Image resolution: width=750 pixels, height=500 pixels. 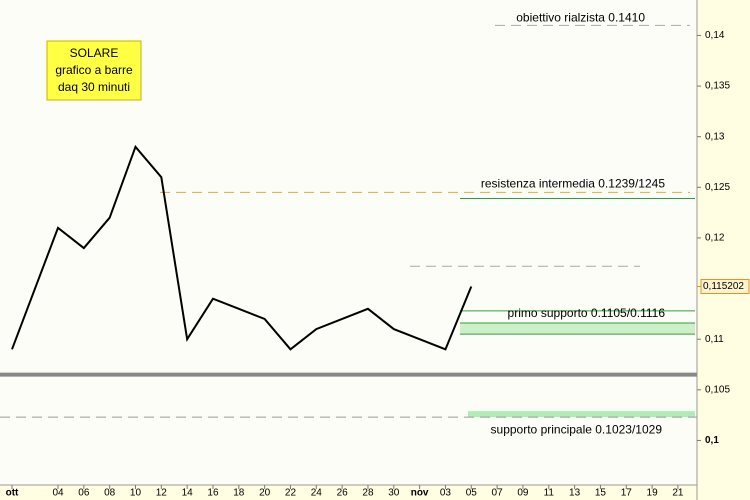 What do you see at coordinates (575, 493) in the screenshot?
I see `x-tick-label: 13` at bounding box center [575, 493].